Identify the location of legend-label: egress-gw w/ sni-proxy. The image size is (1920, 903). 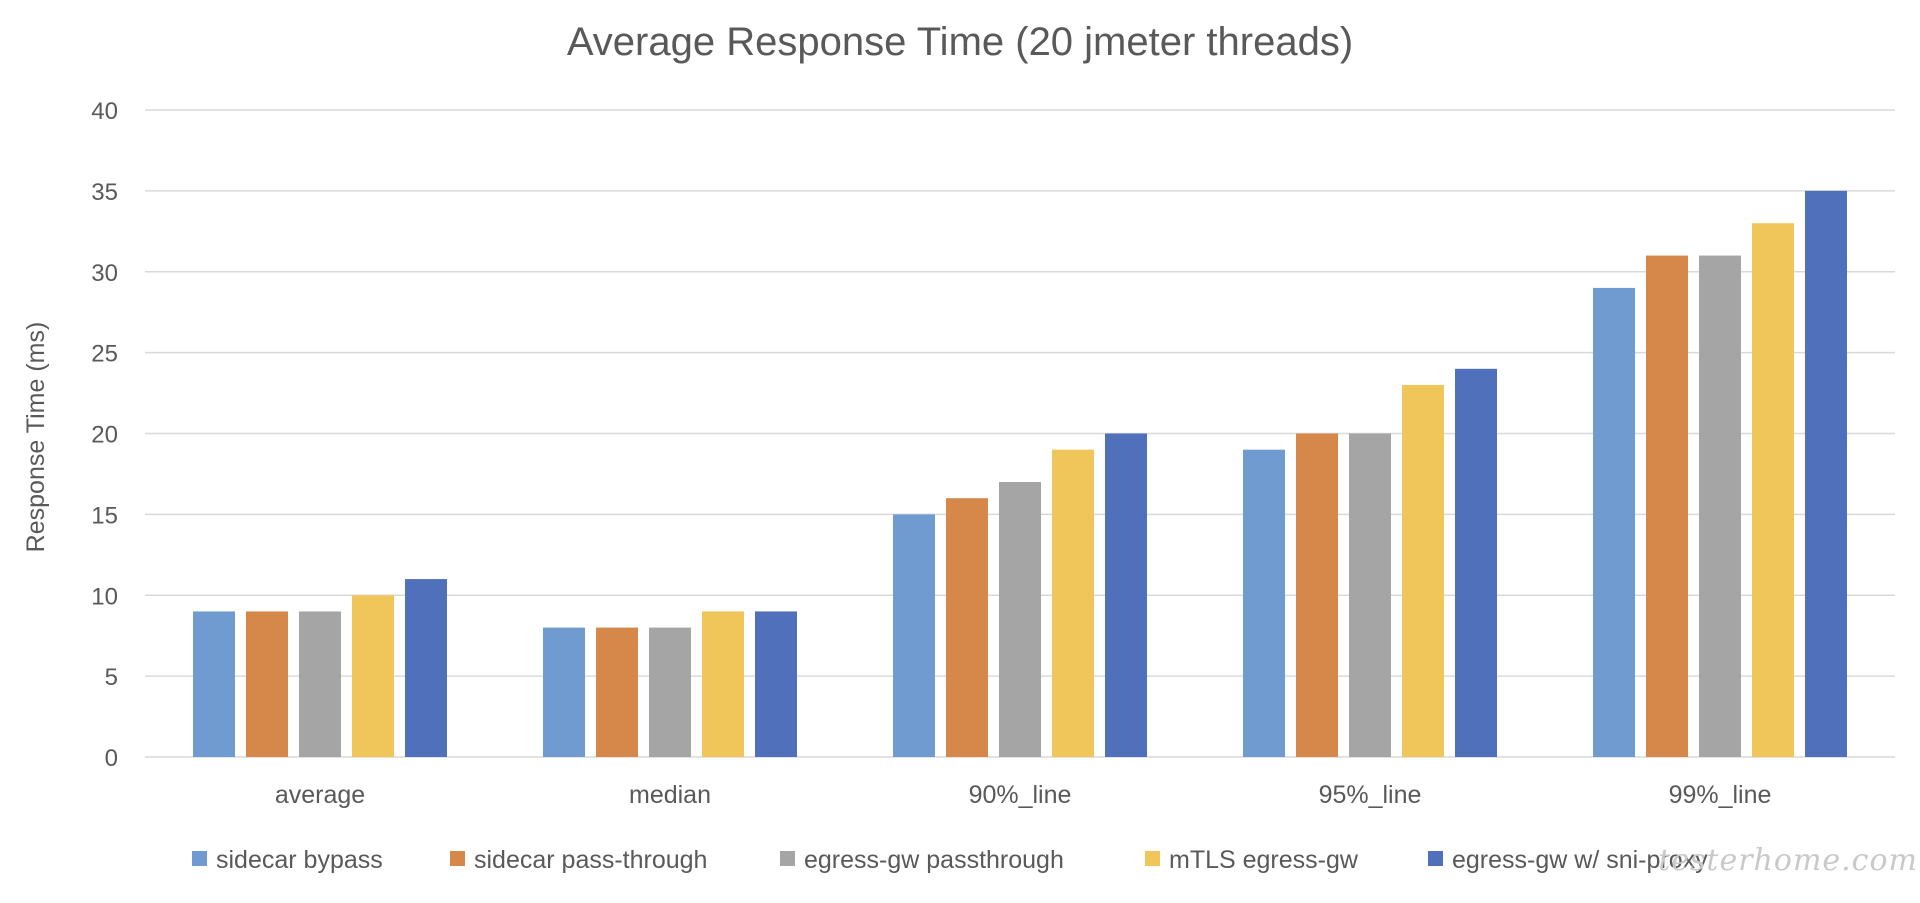
(1580, 860).